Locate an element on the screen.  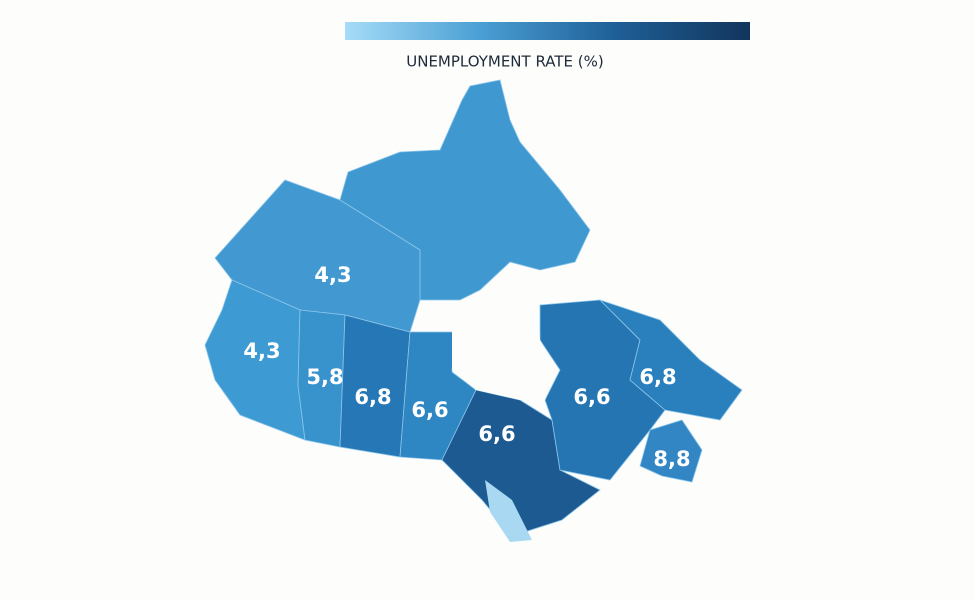
region-label: 8,8 is located at coordinates (671, 459).